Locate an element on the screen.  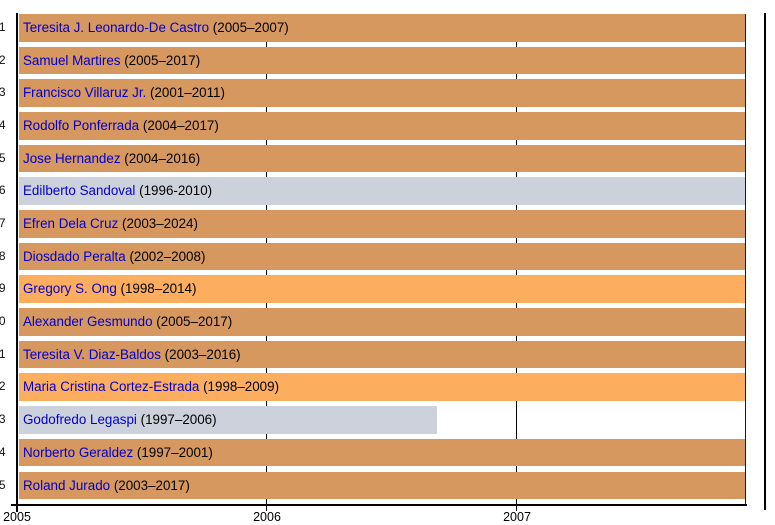
justice-name-link: Diosdado Peralta is located at coordinates (74, 256).